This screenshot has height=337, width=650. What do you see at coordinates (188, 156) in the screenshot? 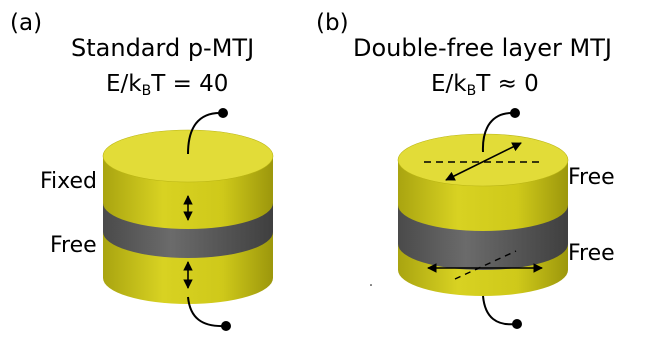
I see `panel-a-top-face` at bounding box center [188, 156].